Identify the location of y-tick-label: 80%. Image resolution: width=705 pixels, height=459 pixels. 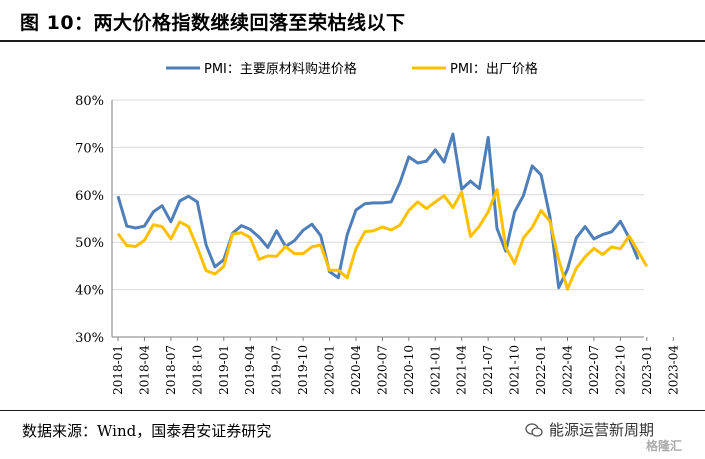
(89, 101).